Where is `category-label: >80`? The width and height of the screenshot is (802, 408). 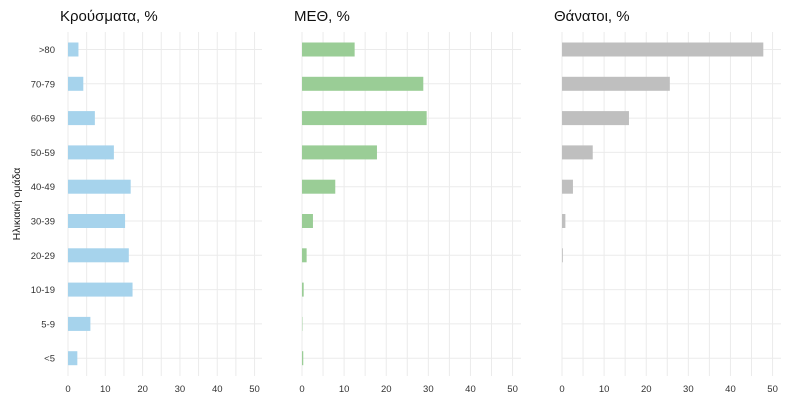 category-label: >80 is located at coordinates (47, 50).